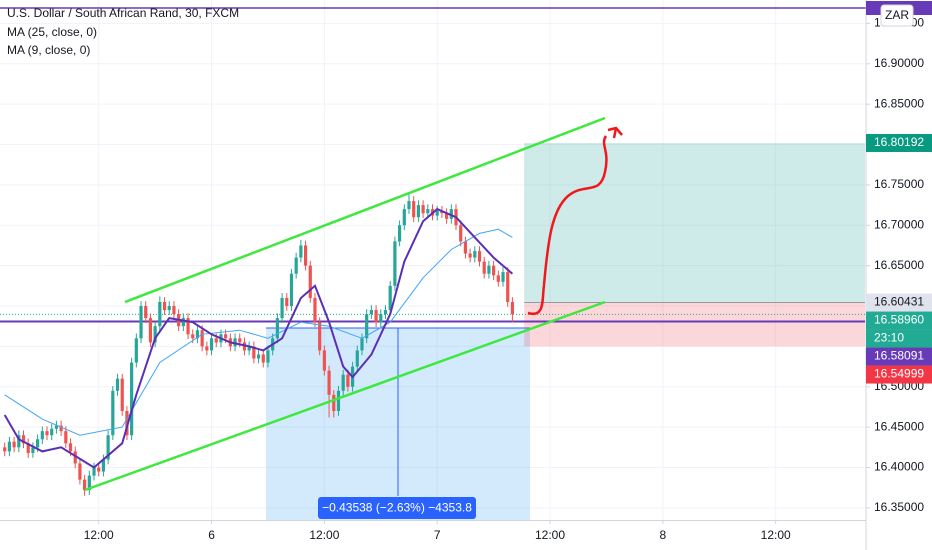 Image resolution: width=932 pixels, height=550 pixels. I want to click on currency-button-bg, so click(897, 15).